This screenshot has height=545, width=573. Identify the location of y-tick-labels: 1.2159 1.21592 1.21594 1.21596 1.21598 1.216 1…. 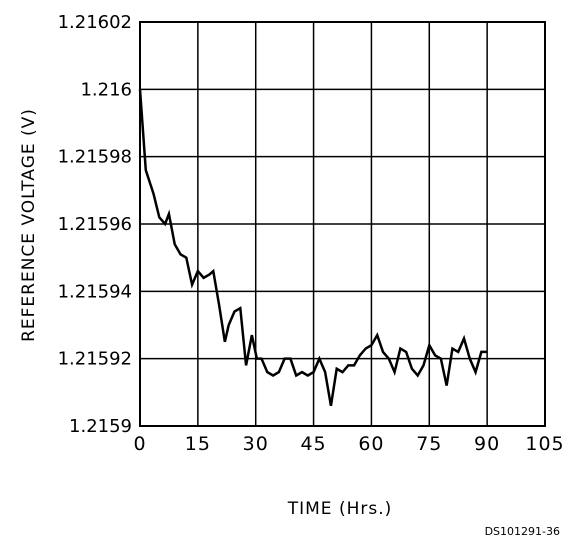
(95, 224).